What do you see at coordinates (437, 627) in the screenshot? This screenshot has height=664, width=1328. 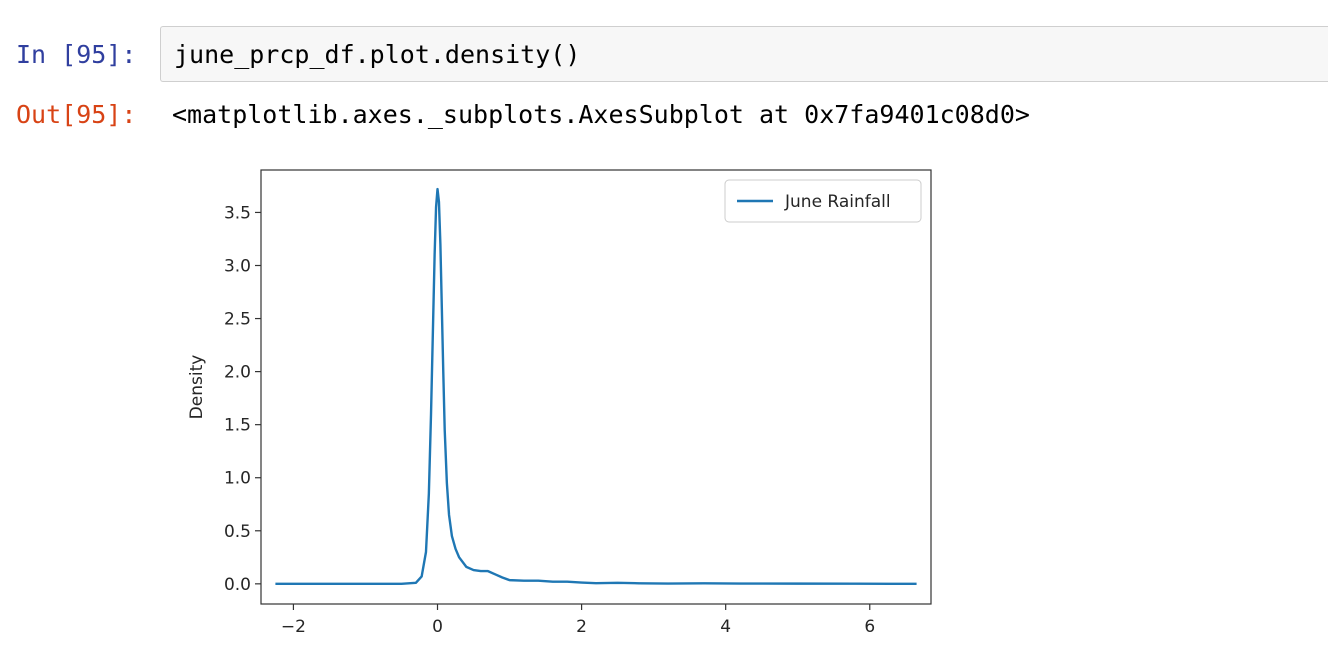 I see `x-tick-label: 0` at bounding box center [437, 627].